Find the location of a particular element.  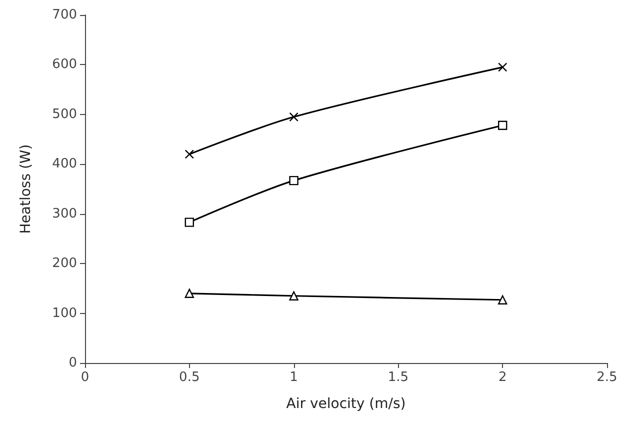

y-tick-label: 300 is located at coordinates (64, 214).